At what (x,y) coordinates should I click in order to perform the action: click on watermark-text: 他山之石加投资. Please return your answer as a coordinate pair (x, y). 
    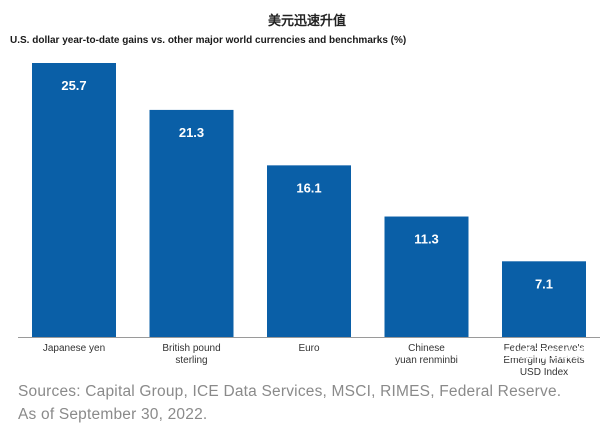
    Looking at the image, I should click on (540, 354).